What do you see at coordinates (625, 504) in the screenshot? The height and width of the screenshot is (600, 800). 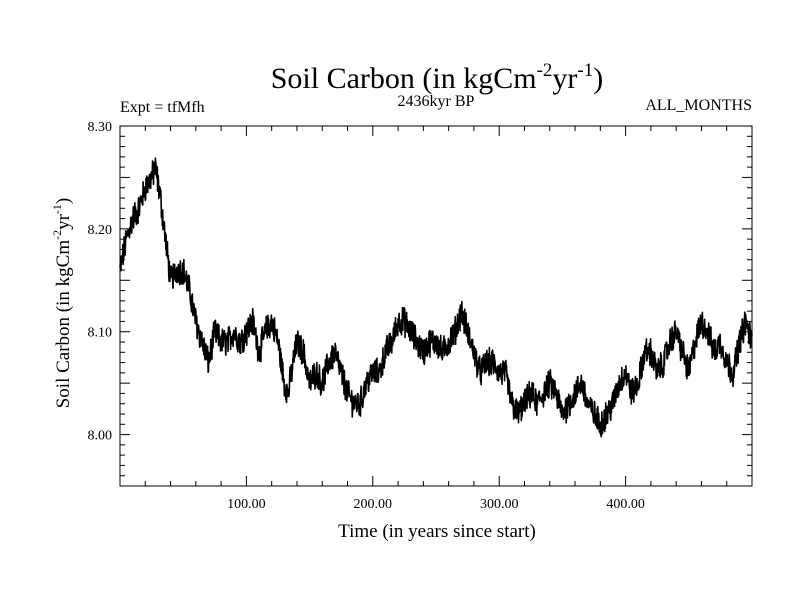 I see `x-tick-label: 400.00` at bounding box center [625, 504].